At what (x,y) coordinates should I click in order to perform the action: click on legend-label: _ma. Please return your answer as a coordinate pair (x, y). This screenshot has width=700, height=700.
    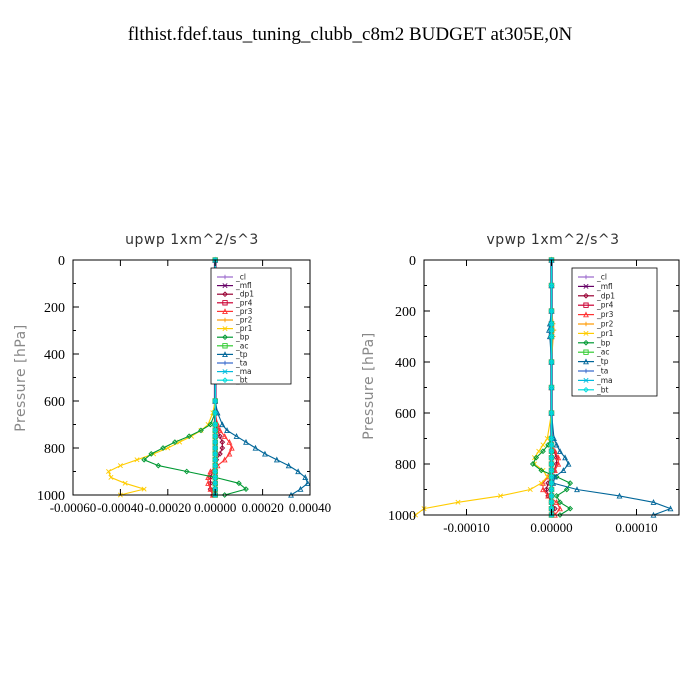
    Looking at the image, I should click on (243, 371).